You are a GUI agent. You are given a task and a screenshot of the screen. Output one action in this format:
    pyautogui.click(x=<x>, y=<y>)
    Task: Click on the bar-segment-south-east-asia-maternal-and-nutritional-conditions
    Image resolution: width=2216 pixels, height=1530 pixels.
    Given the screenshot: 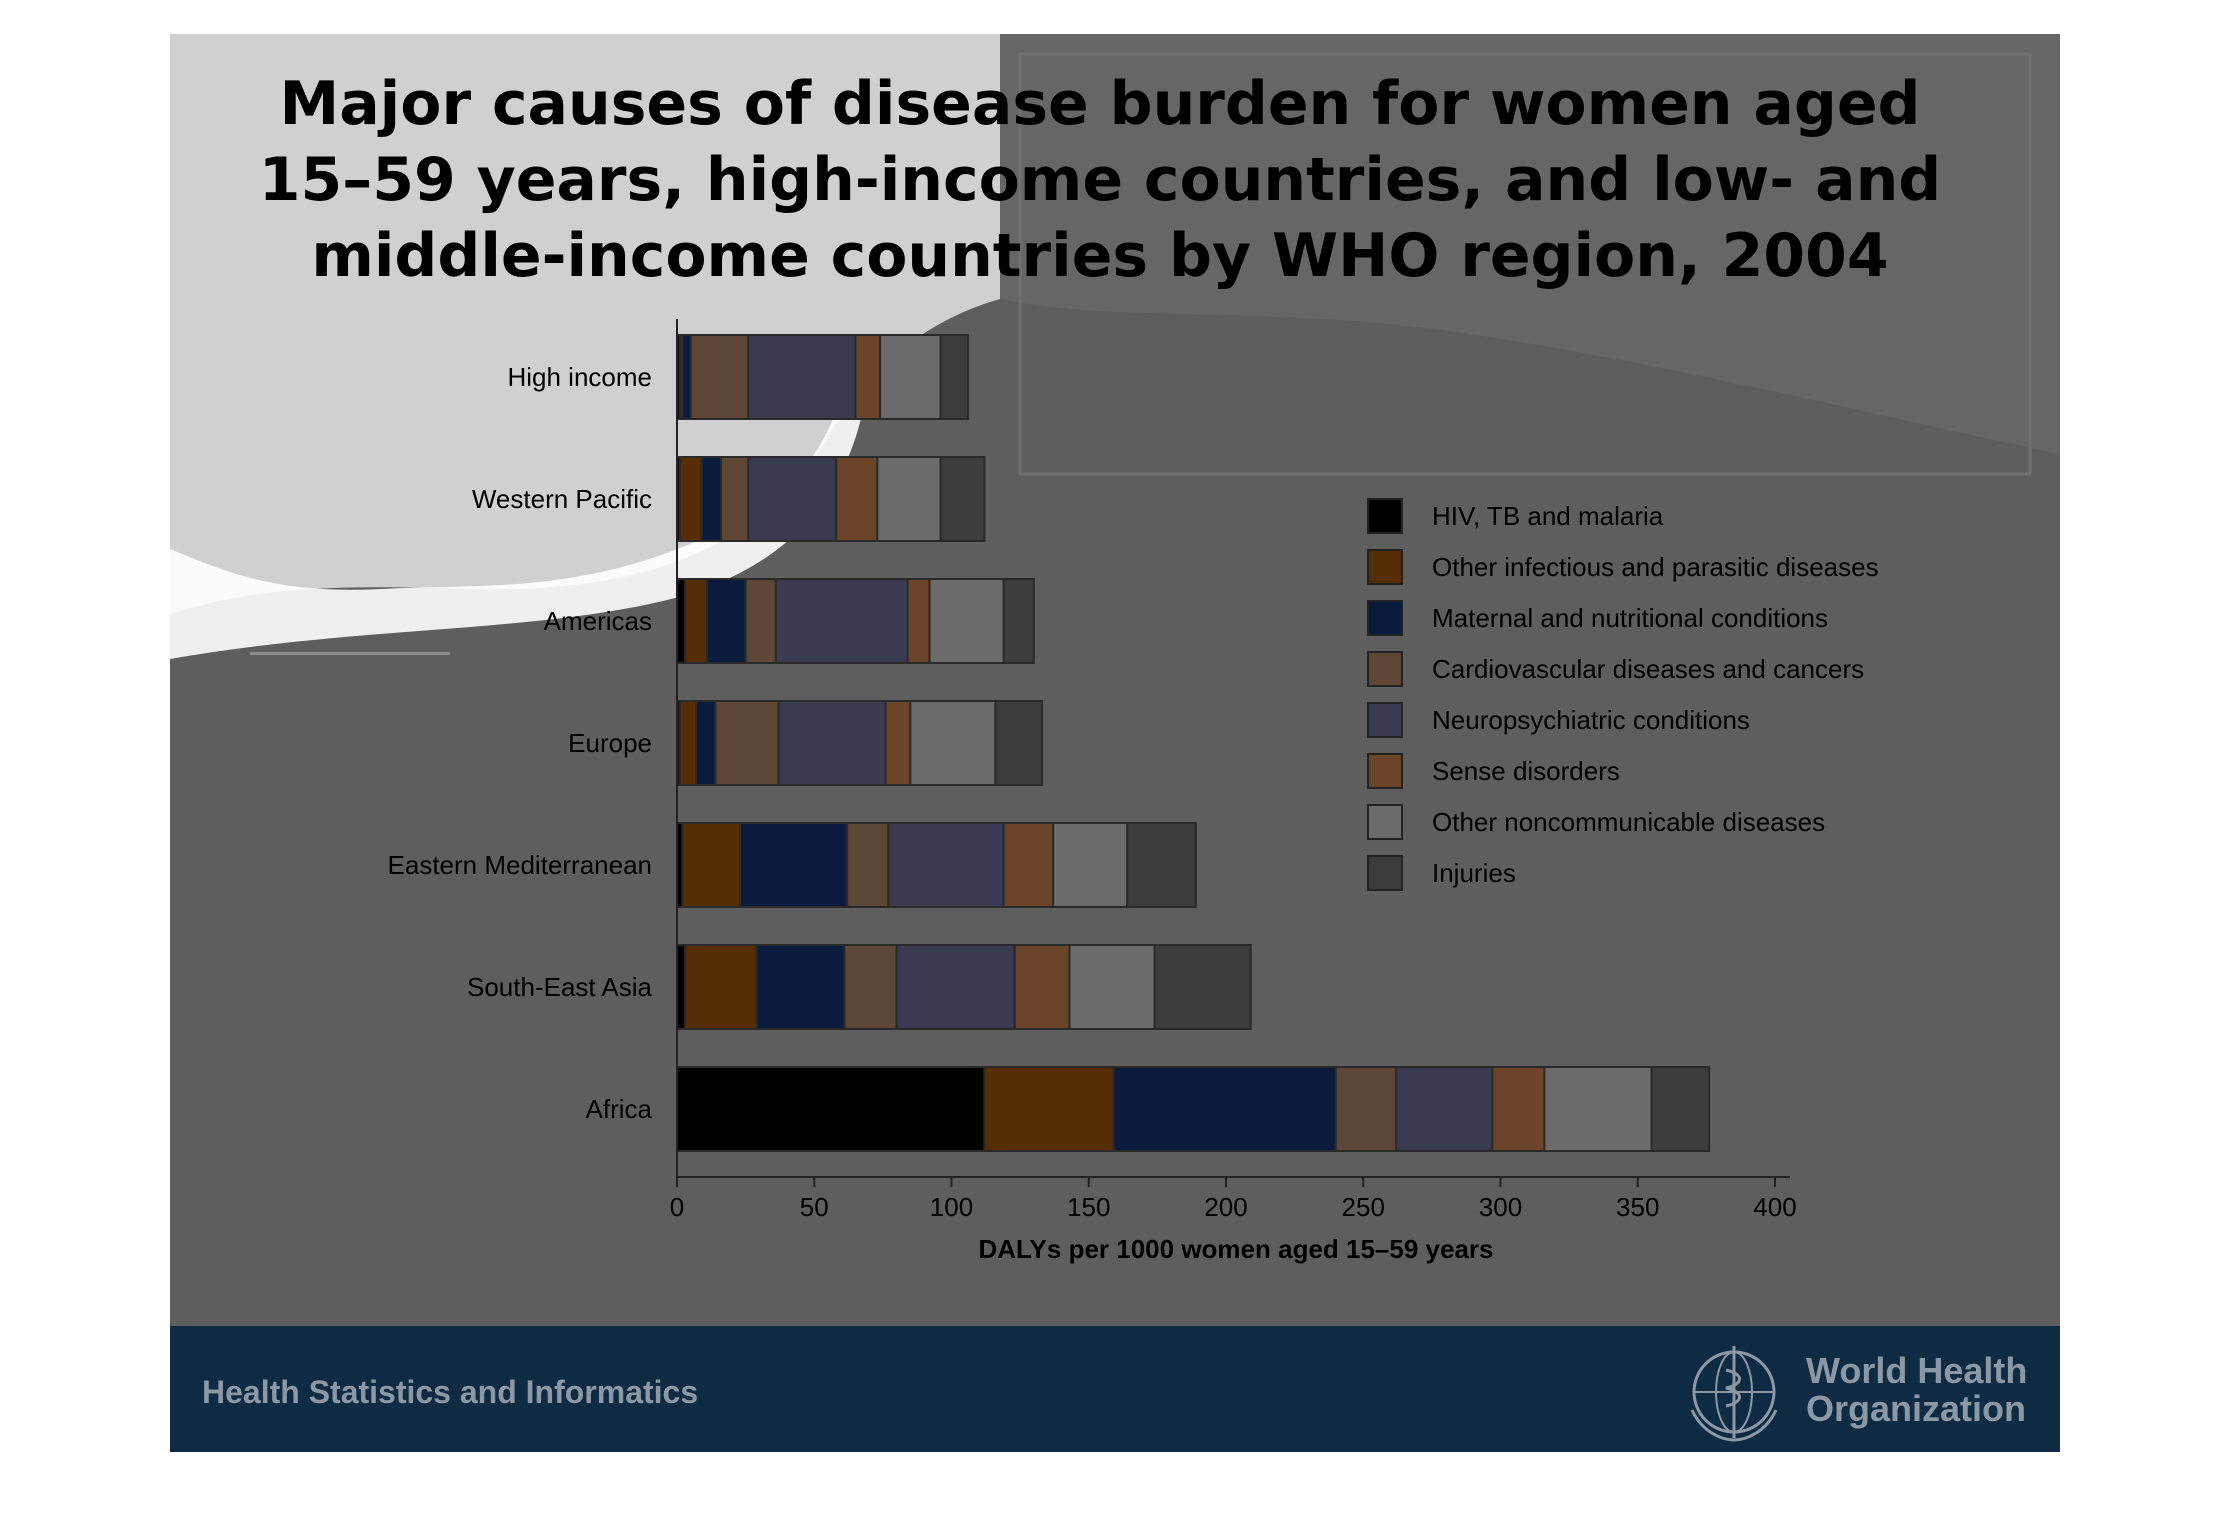 What is the action you would take?
    pyautogui.click(x=800, y=987)
    